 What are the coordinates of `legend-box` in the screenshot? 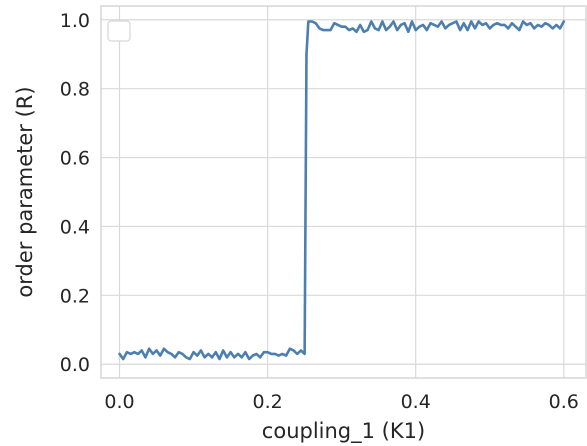 It's located at (119, 31).